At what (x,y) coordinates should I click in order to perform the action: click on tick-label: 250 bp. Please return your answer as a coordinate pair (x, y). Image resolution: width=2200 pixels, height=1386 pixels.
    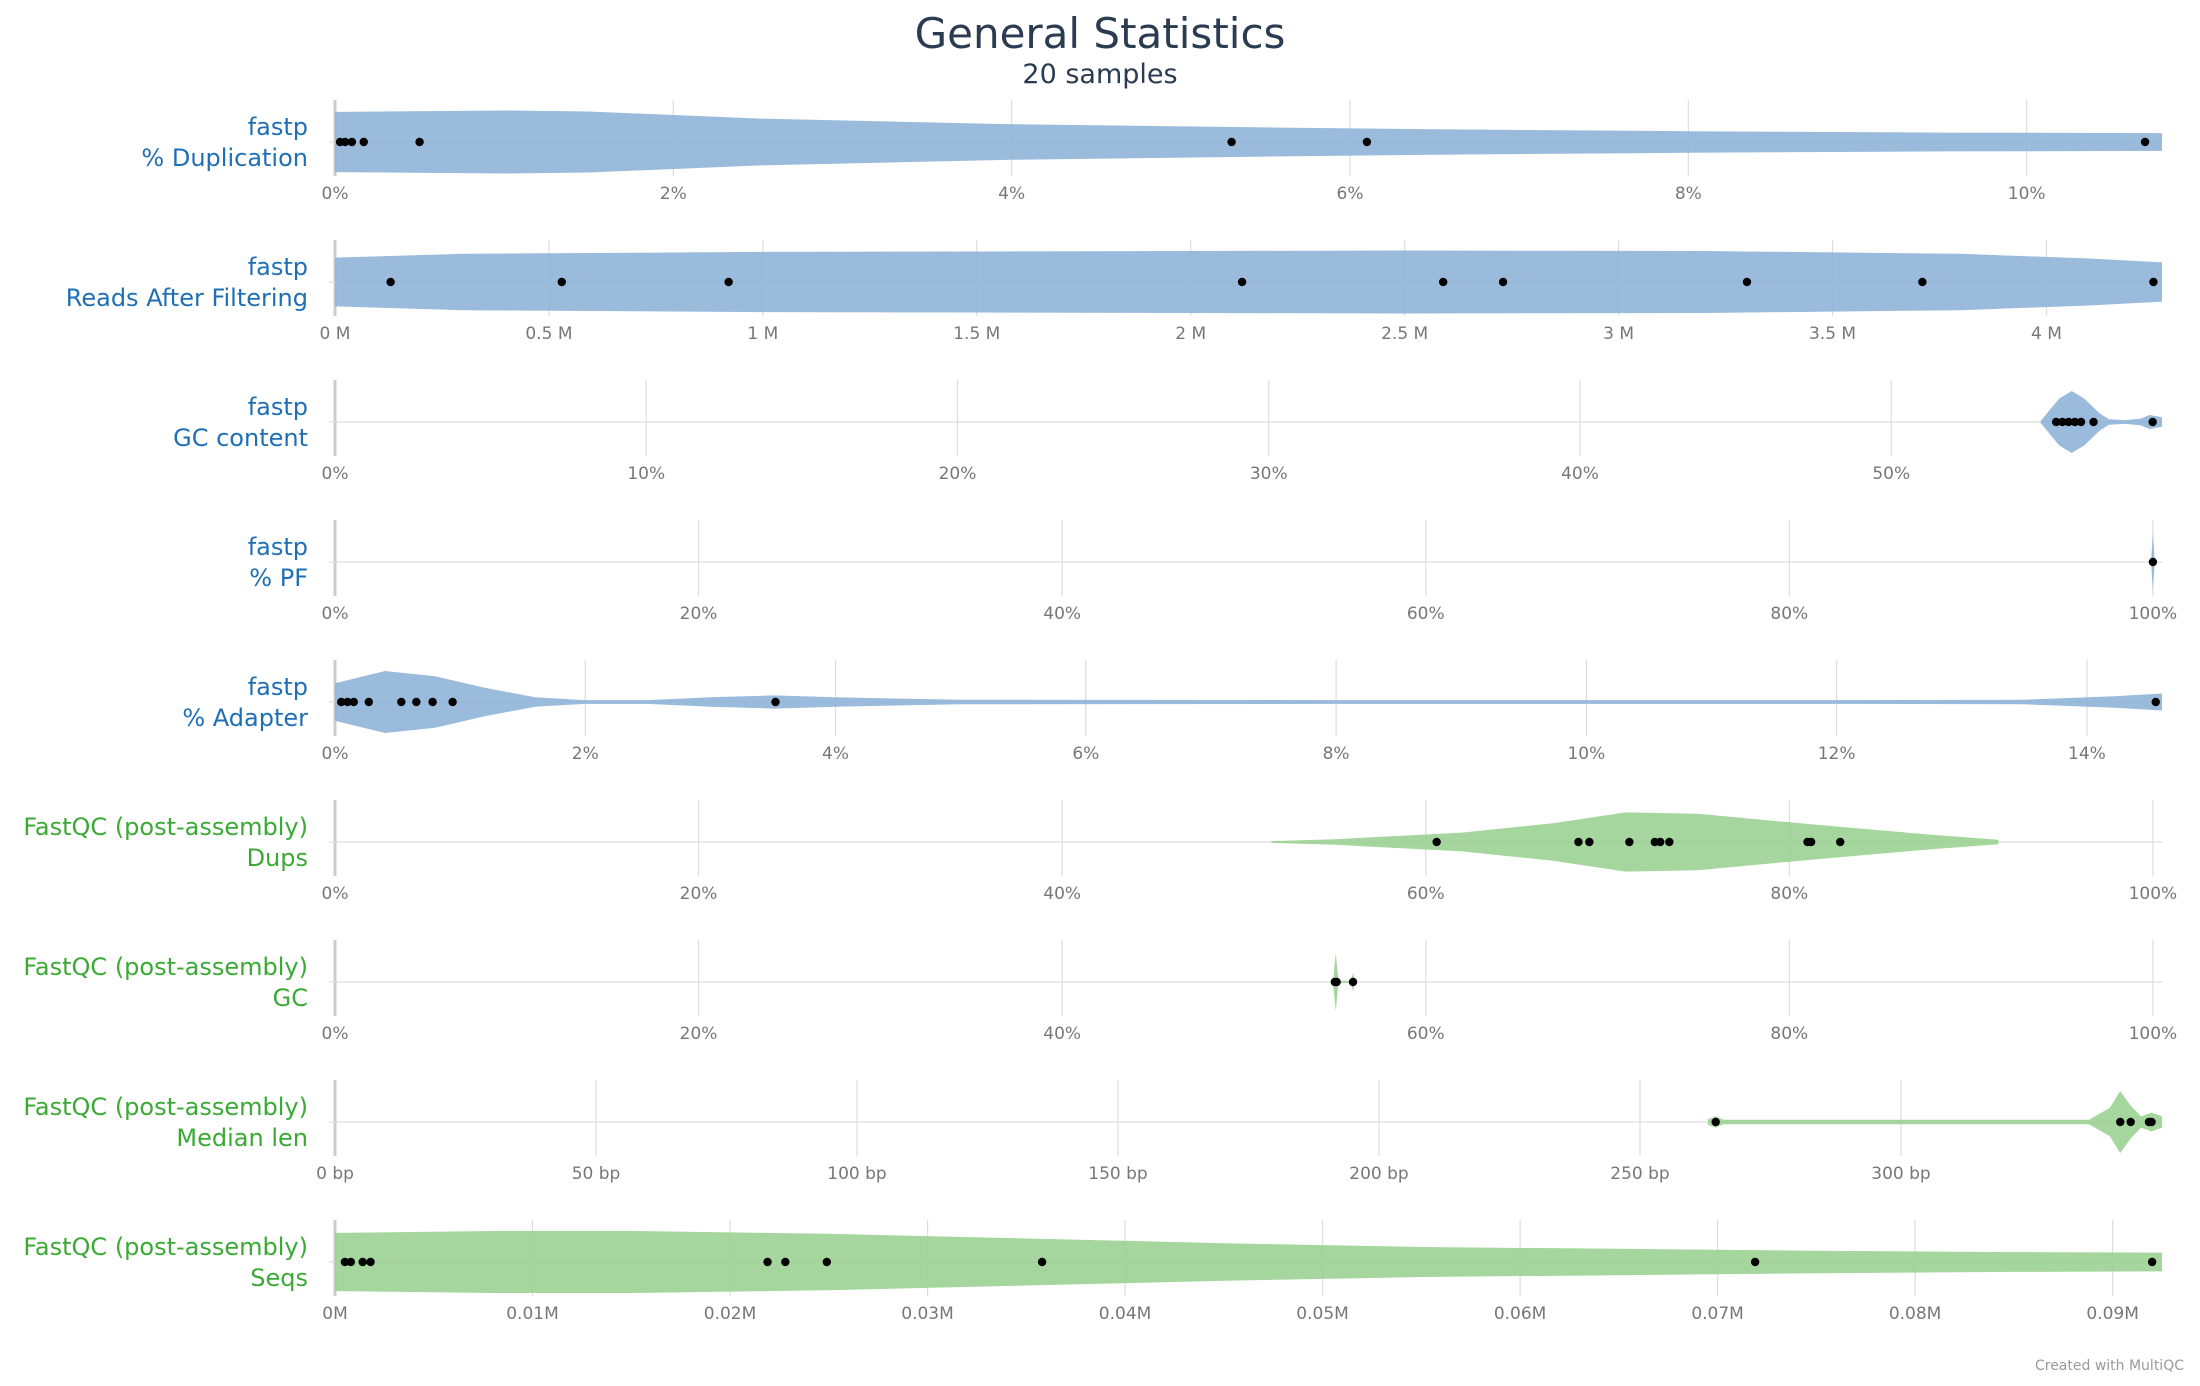
    Looking at the image, I should click on (1639, 1174).